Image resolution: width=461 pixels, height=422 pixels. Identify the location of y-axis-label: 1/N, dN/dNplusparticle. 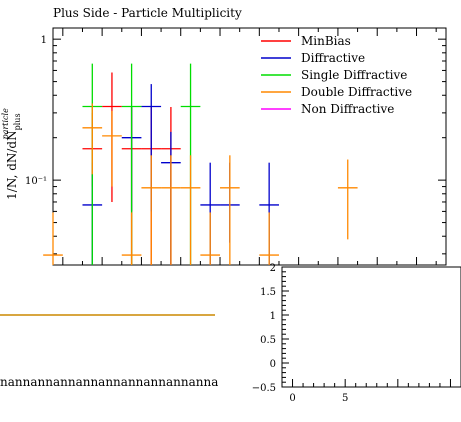
(11, 154).